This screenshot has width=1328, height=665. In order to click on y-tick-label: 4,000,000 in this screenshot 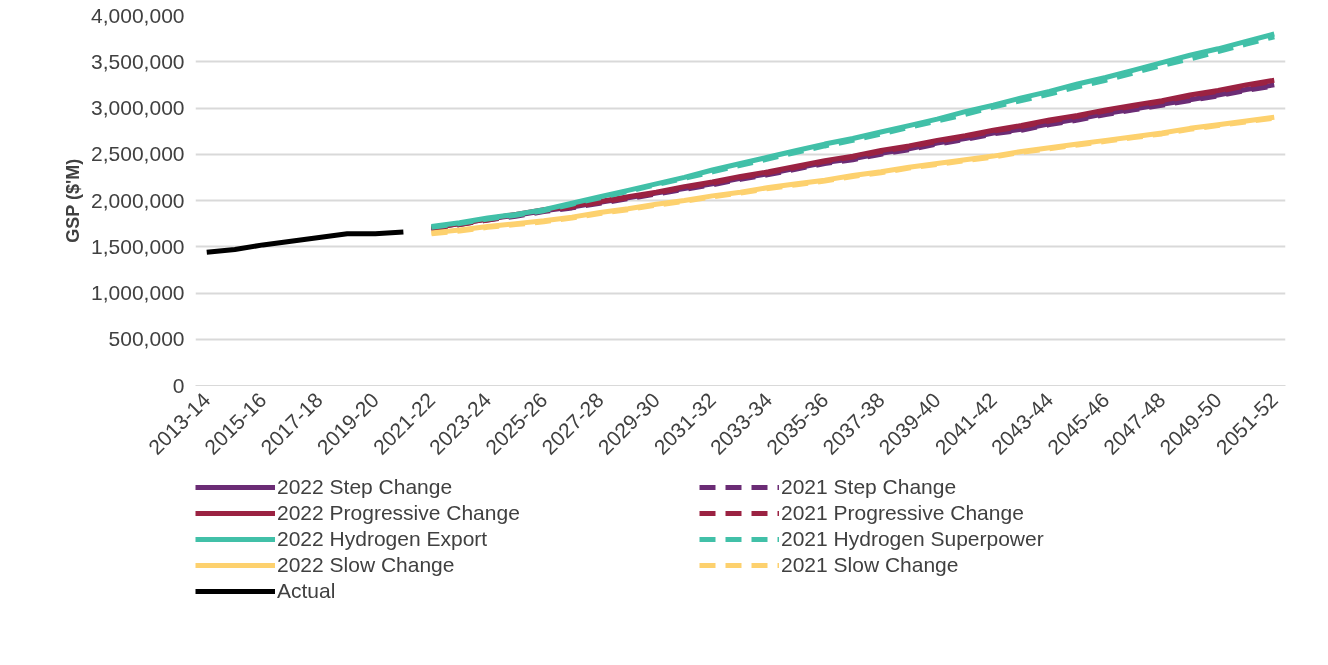, I will do `click(138, 15)`.